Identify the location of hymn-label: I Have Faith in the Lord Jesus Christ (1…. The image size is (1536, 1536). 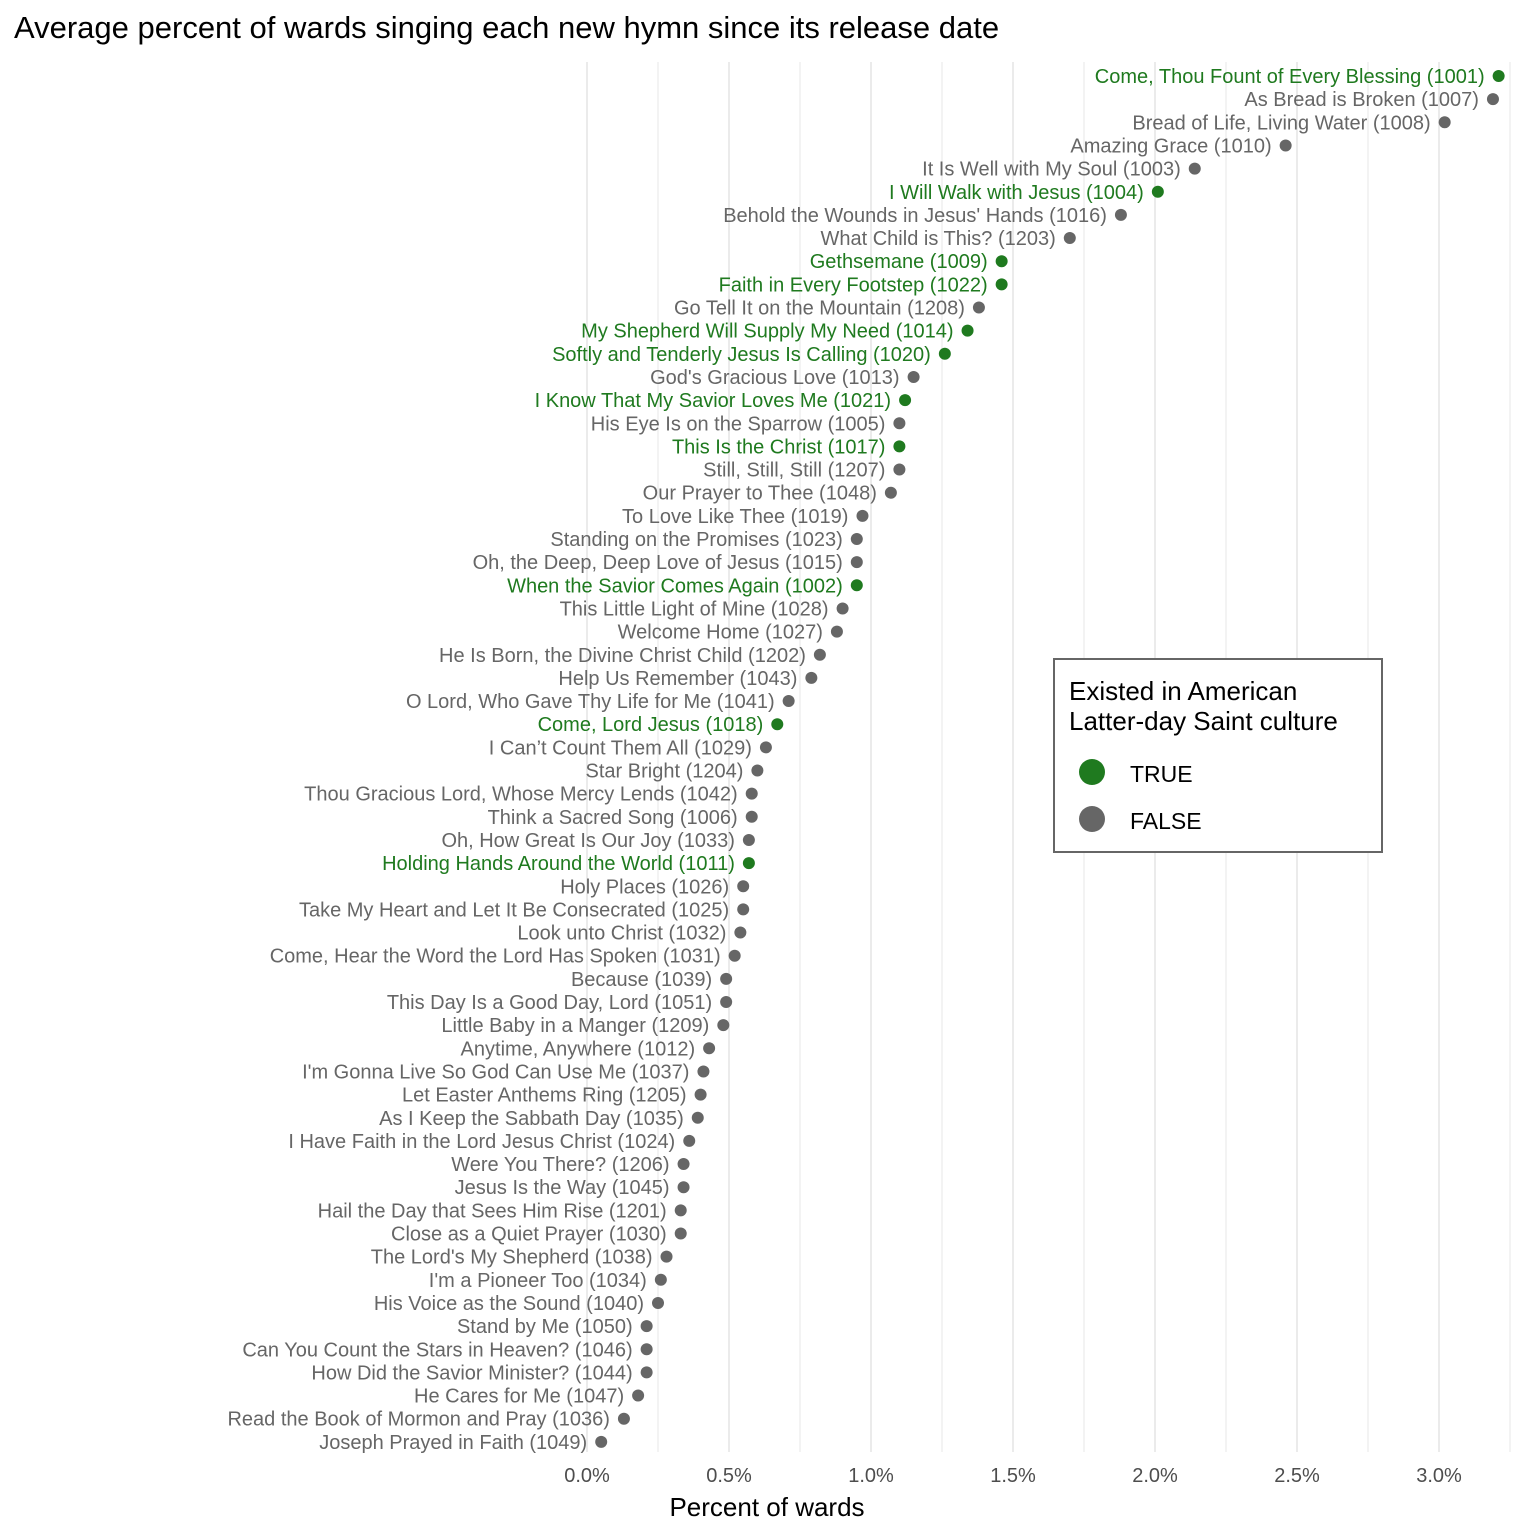
(481, 1142).